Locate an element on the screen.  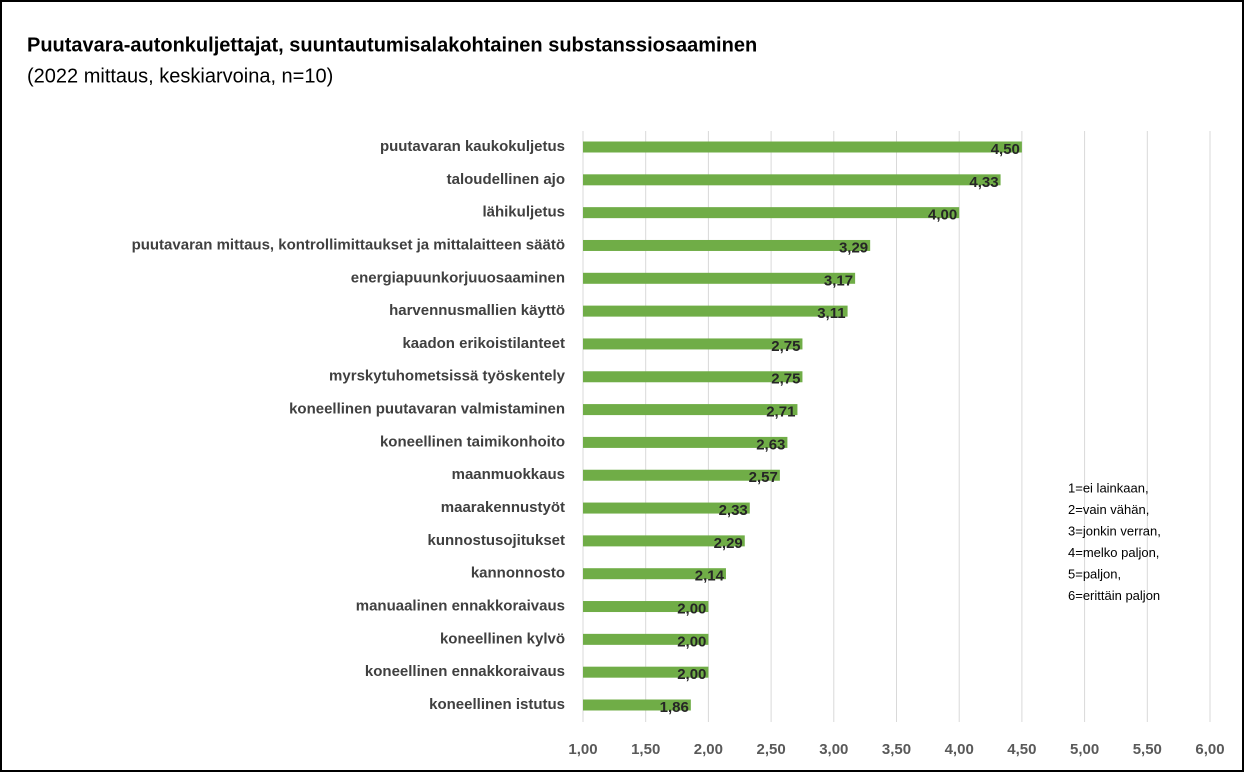
x-tick-label: 2,50 is located at coordinates (770, 749).